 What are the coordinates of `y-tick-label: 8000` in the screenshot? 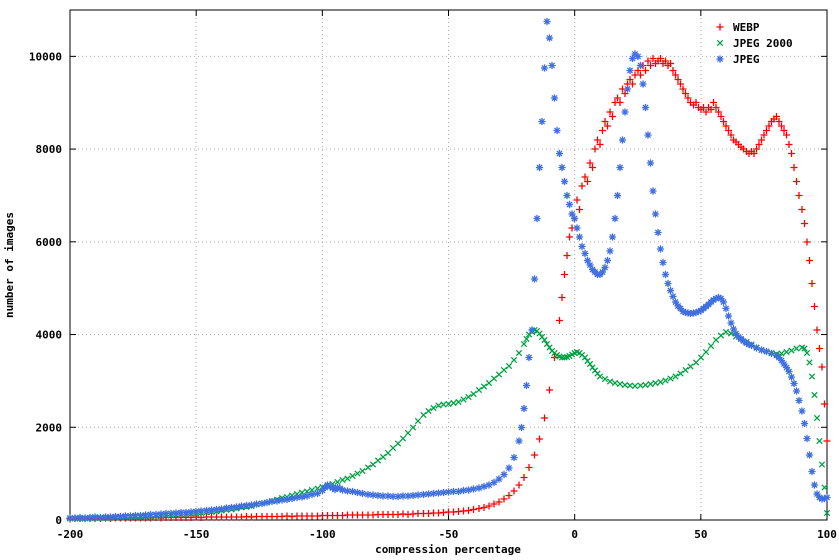 It's located at (49, 149).